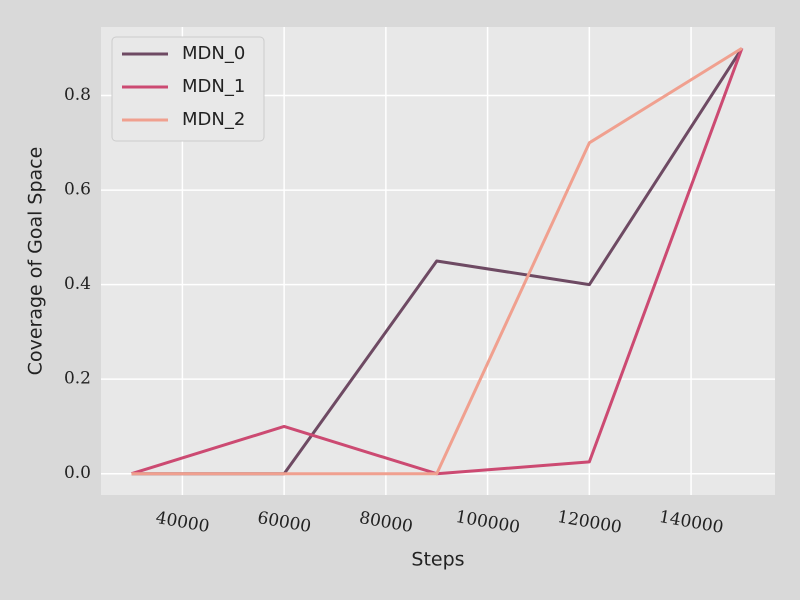 The height and width of the screenshot is (600, 800). I want to click on x-tick-label: 100000, so click(487, 522).